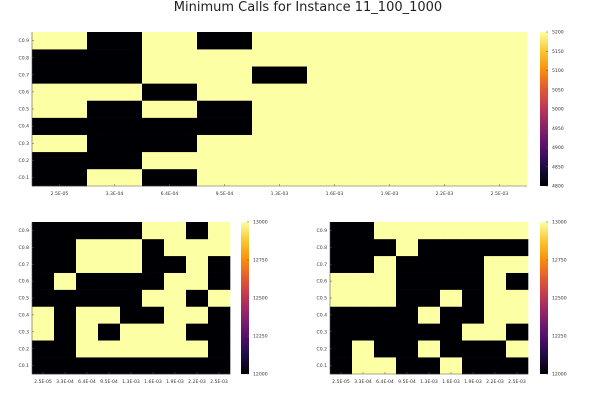 The image size is (600, 400). Describe the element at coordinates (260, 223) in the screenshot. I see `colorbar-tick-label: 13000` at that location.